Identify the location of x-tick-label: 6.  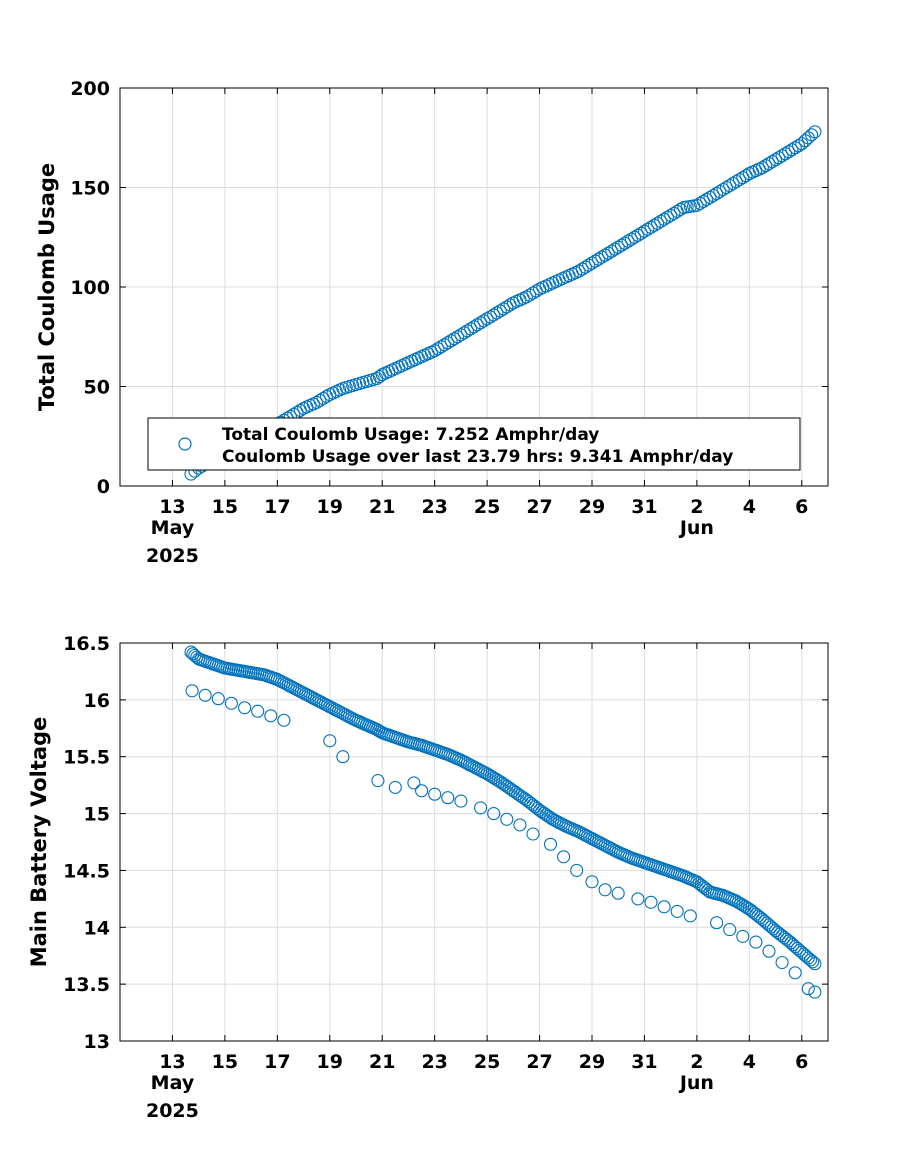
(801, 1062).